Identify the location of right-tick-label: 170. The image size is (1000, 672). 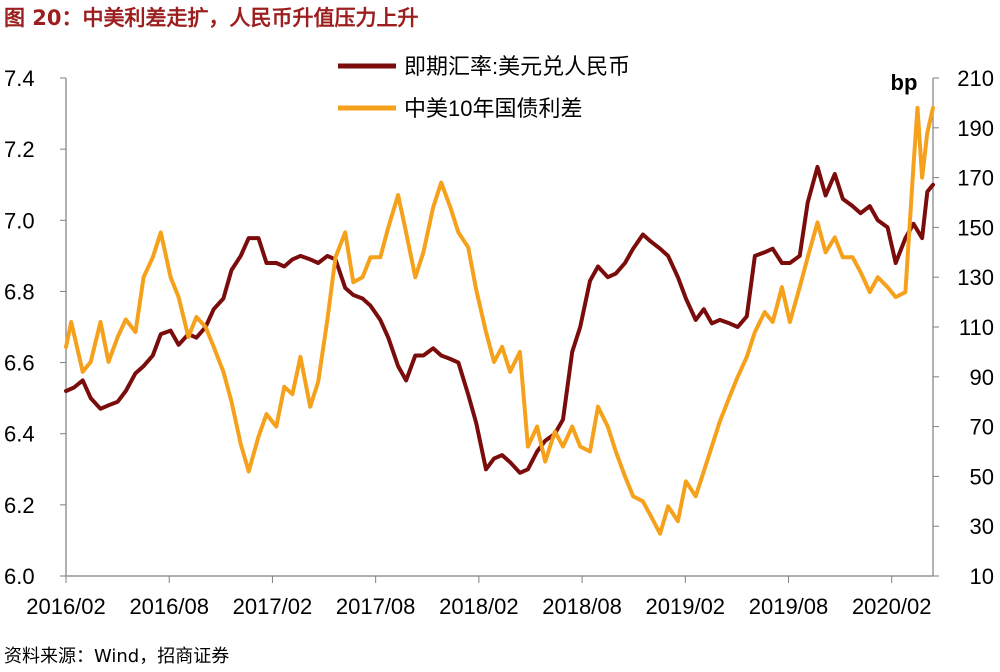
(975, 178).